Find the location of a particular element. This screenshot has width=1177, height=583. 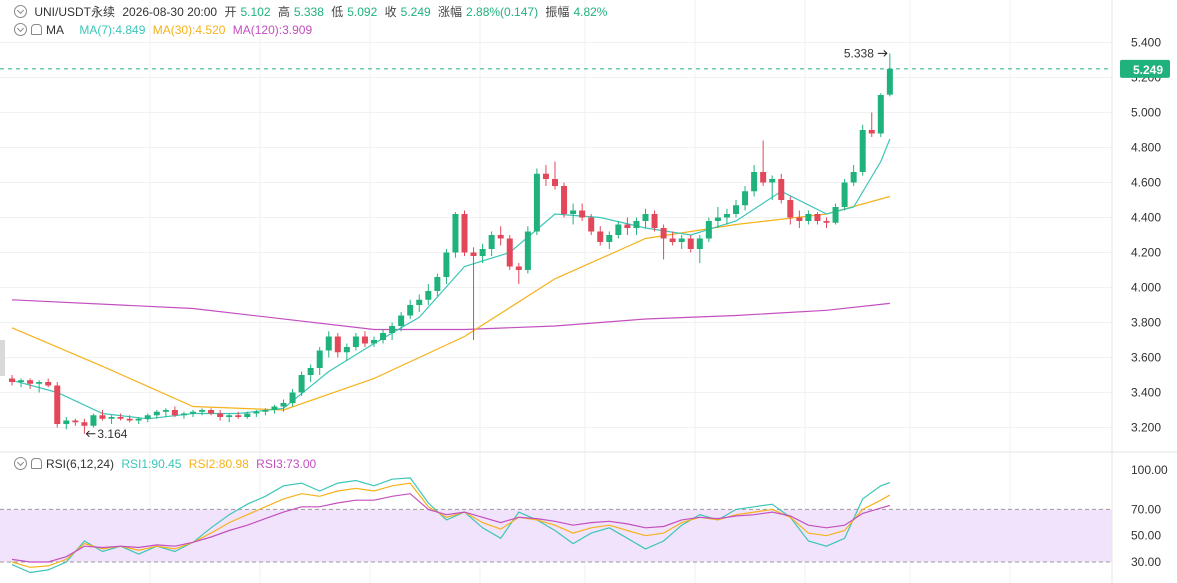

current-price-badge is located at coordinates (1145, 68).